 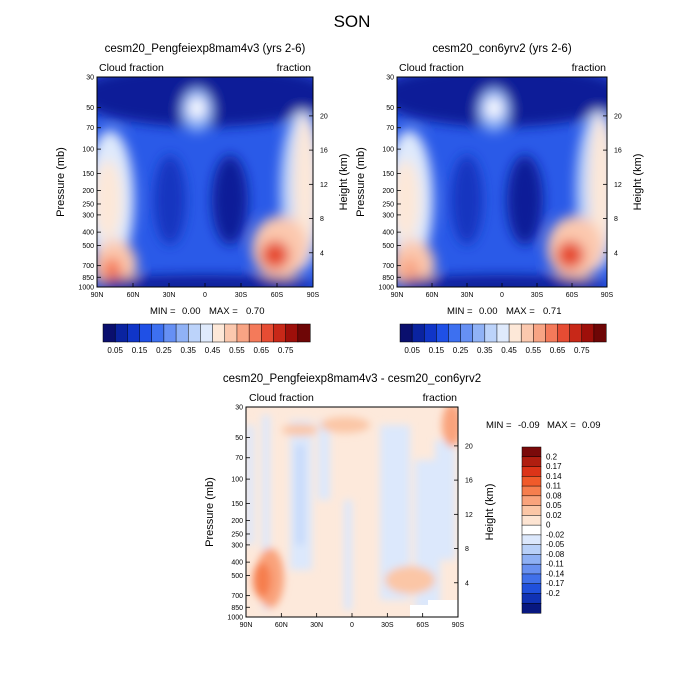 What do you see at coordinates (237, 480) in the screenshot?
I see `panel-3-ytick-label: 100` at bounding box center [237, 480].